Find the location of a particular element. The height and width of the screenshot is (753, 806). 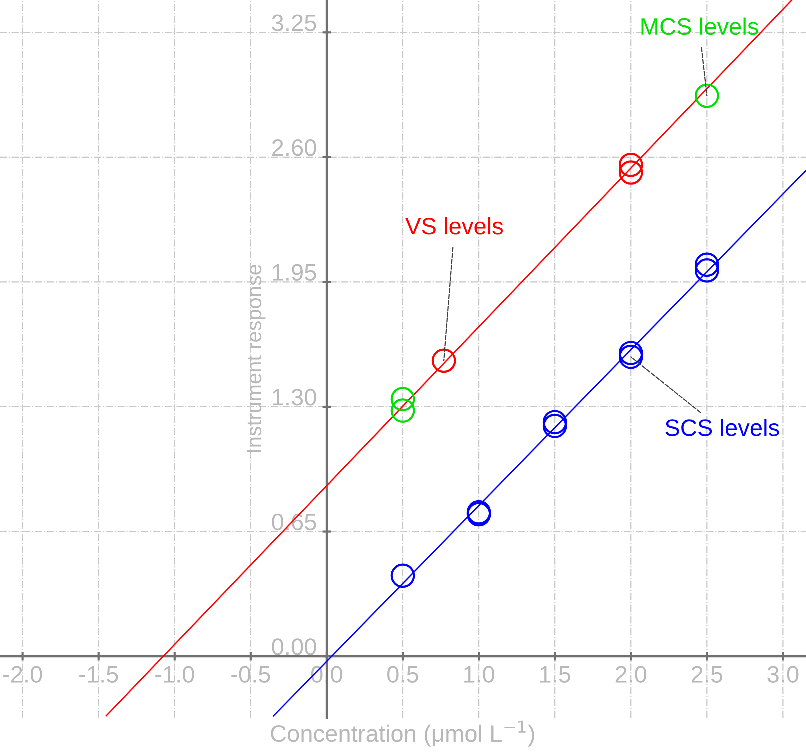

y-tick-label: 1.95 is located at coordinates (294, 272).